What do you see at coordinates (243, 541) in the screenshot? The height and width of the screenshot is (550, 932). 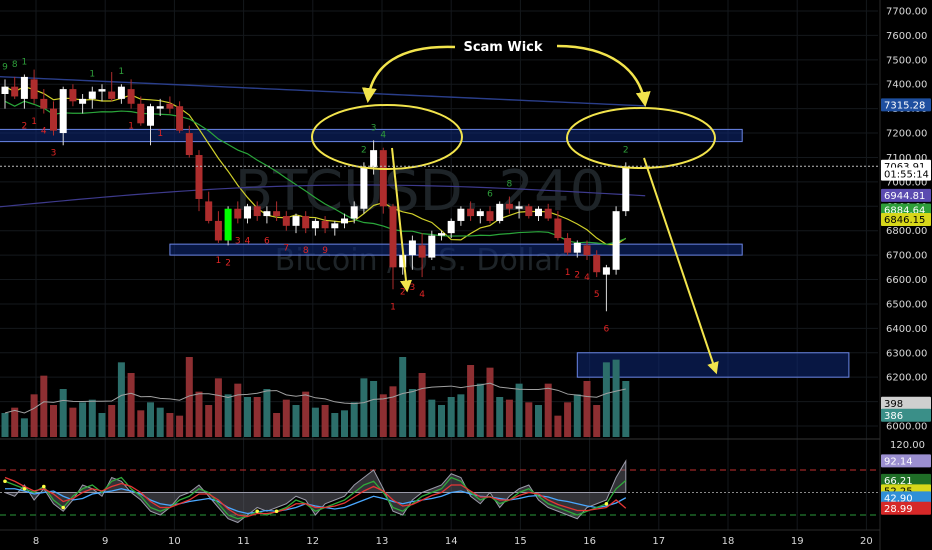 I see `x-tick-label: 11` at bounding box center [243, 541].